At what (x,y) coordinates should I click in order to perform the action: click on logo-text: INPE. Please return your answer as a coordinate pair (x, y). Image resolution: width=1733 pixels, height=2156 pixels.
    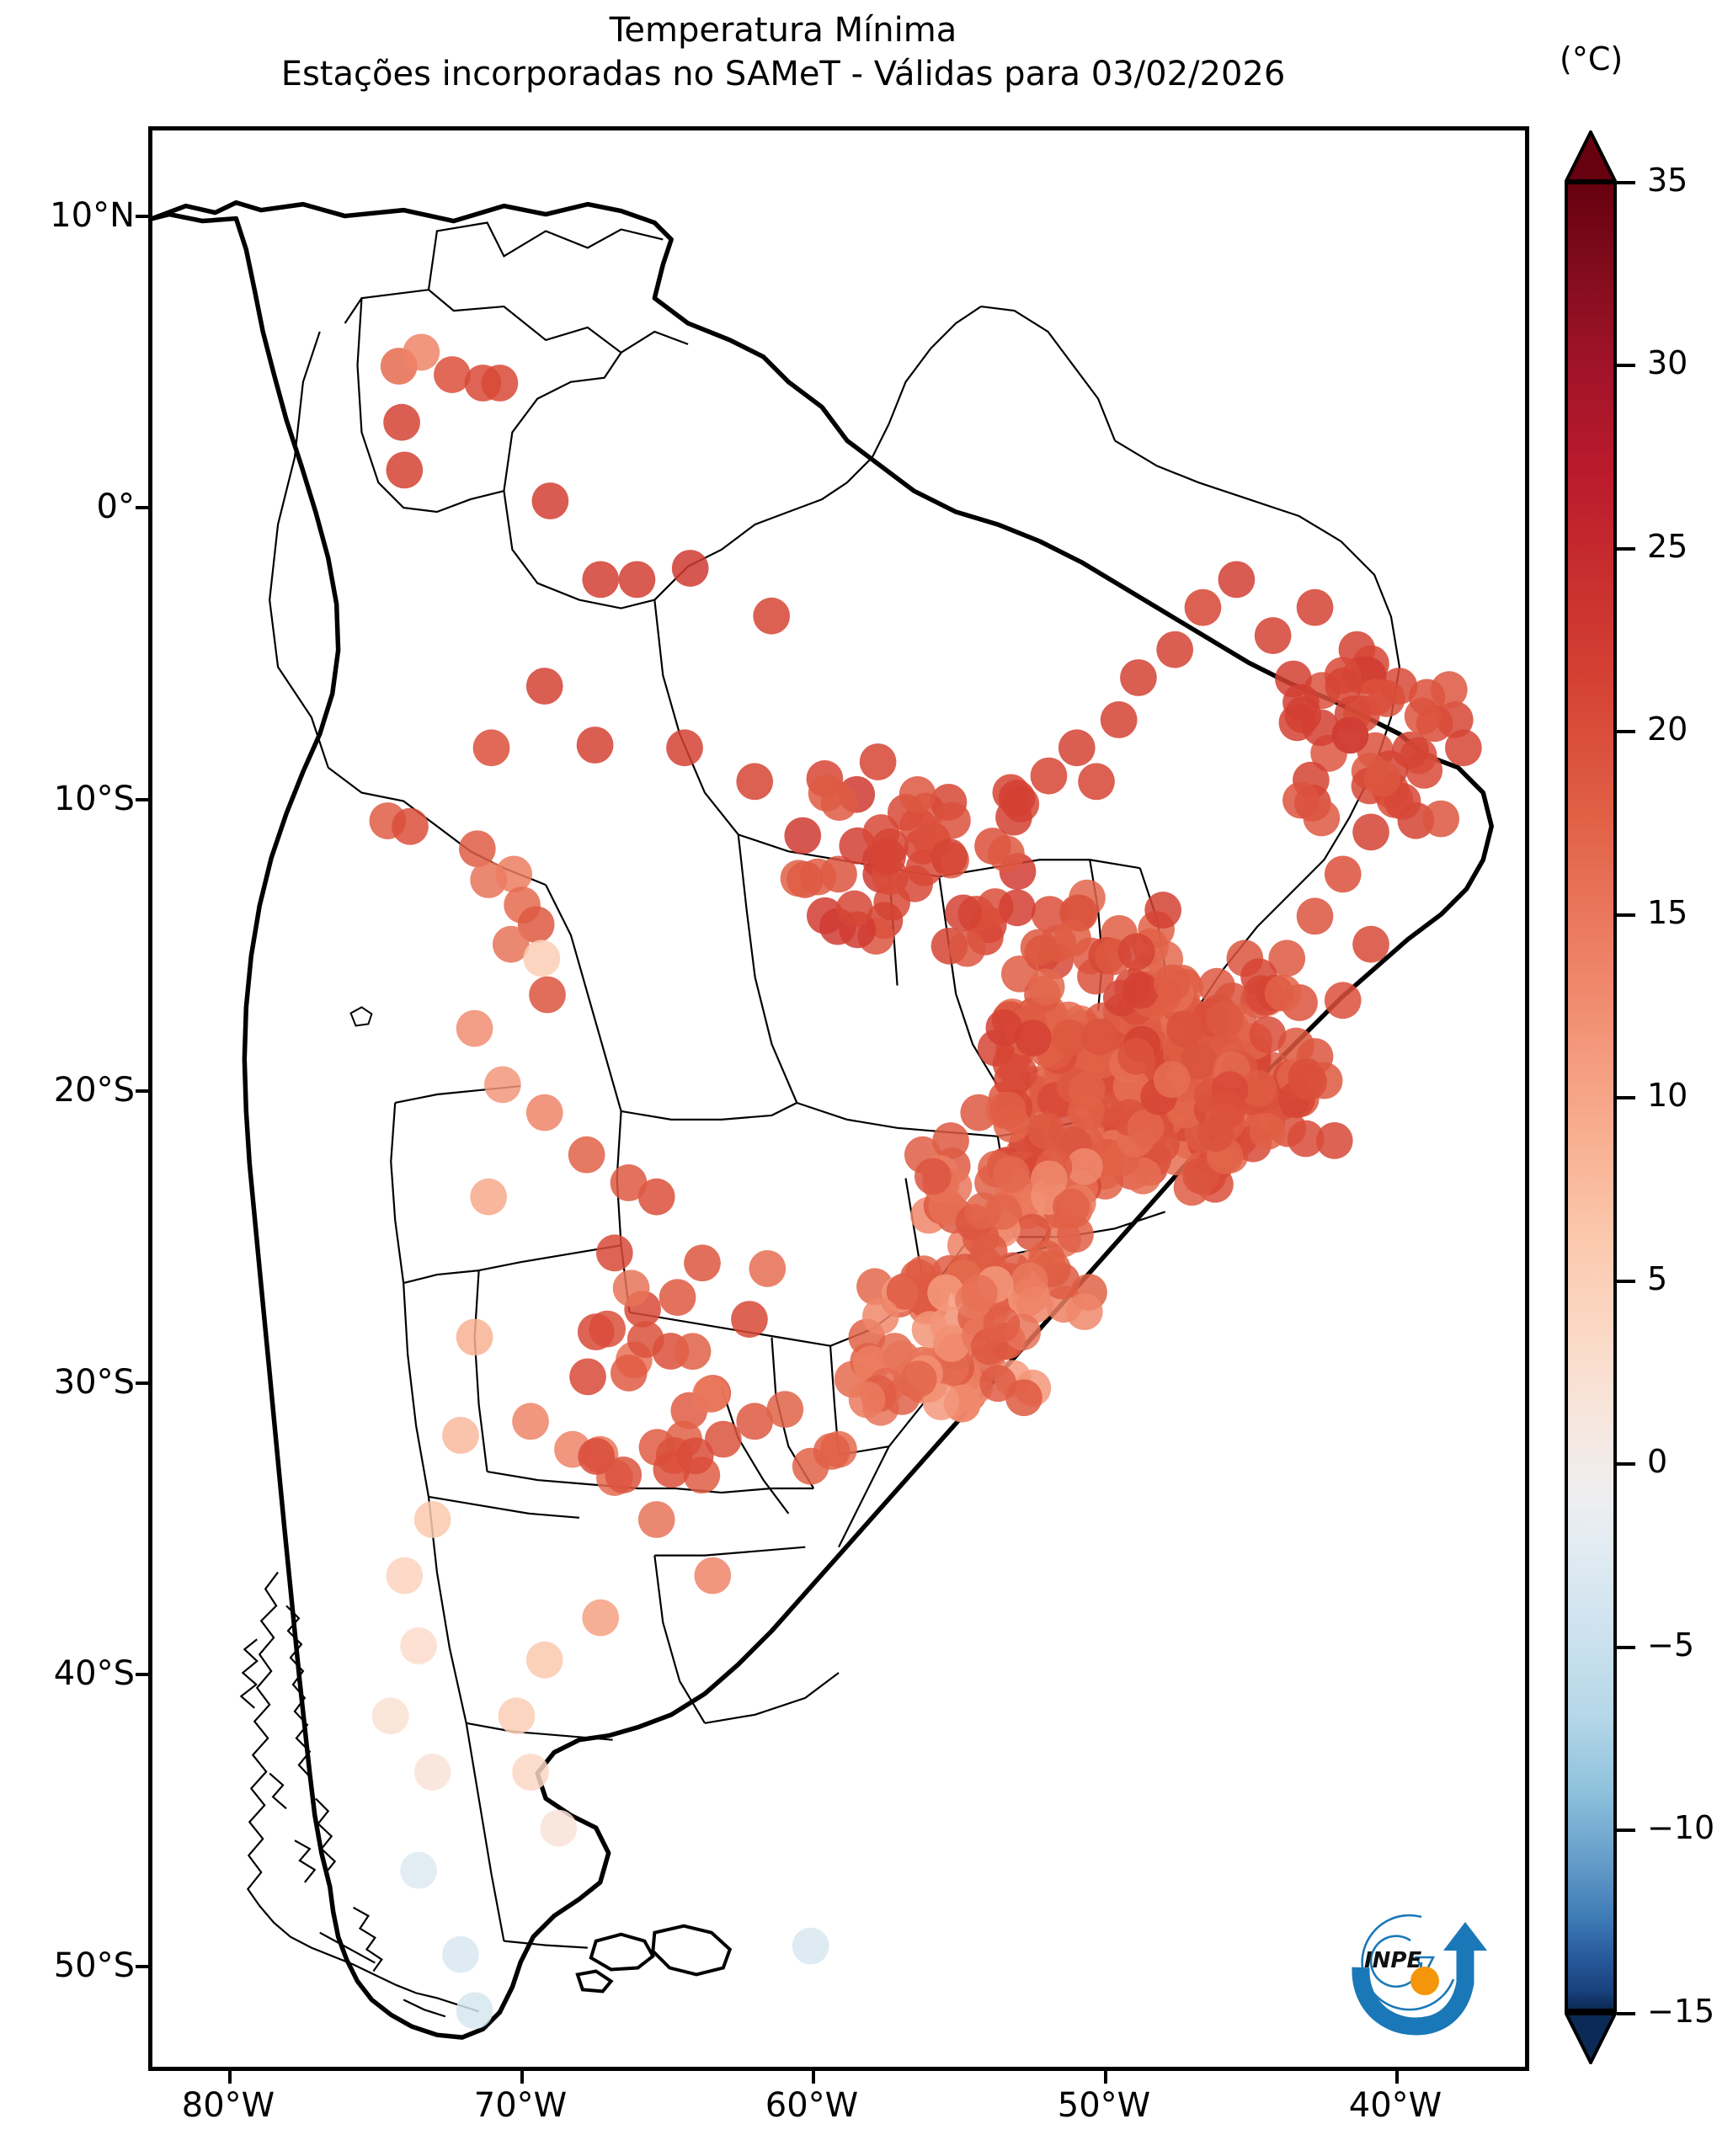
    Looking at the image, I should click on (1392, 1961).